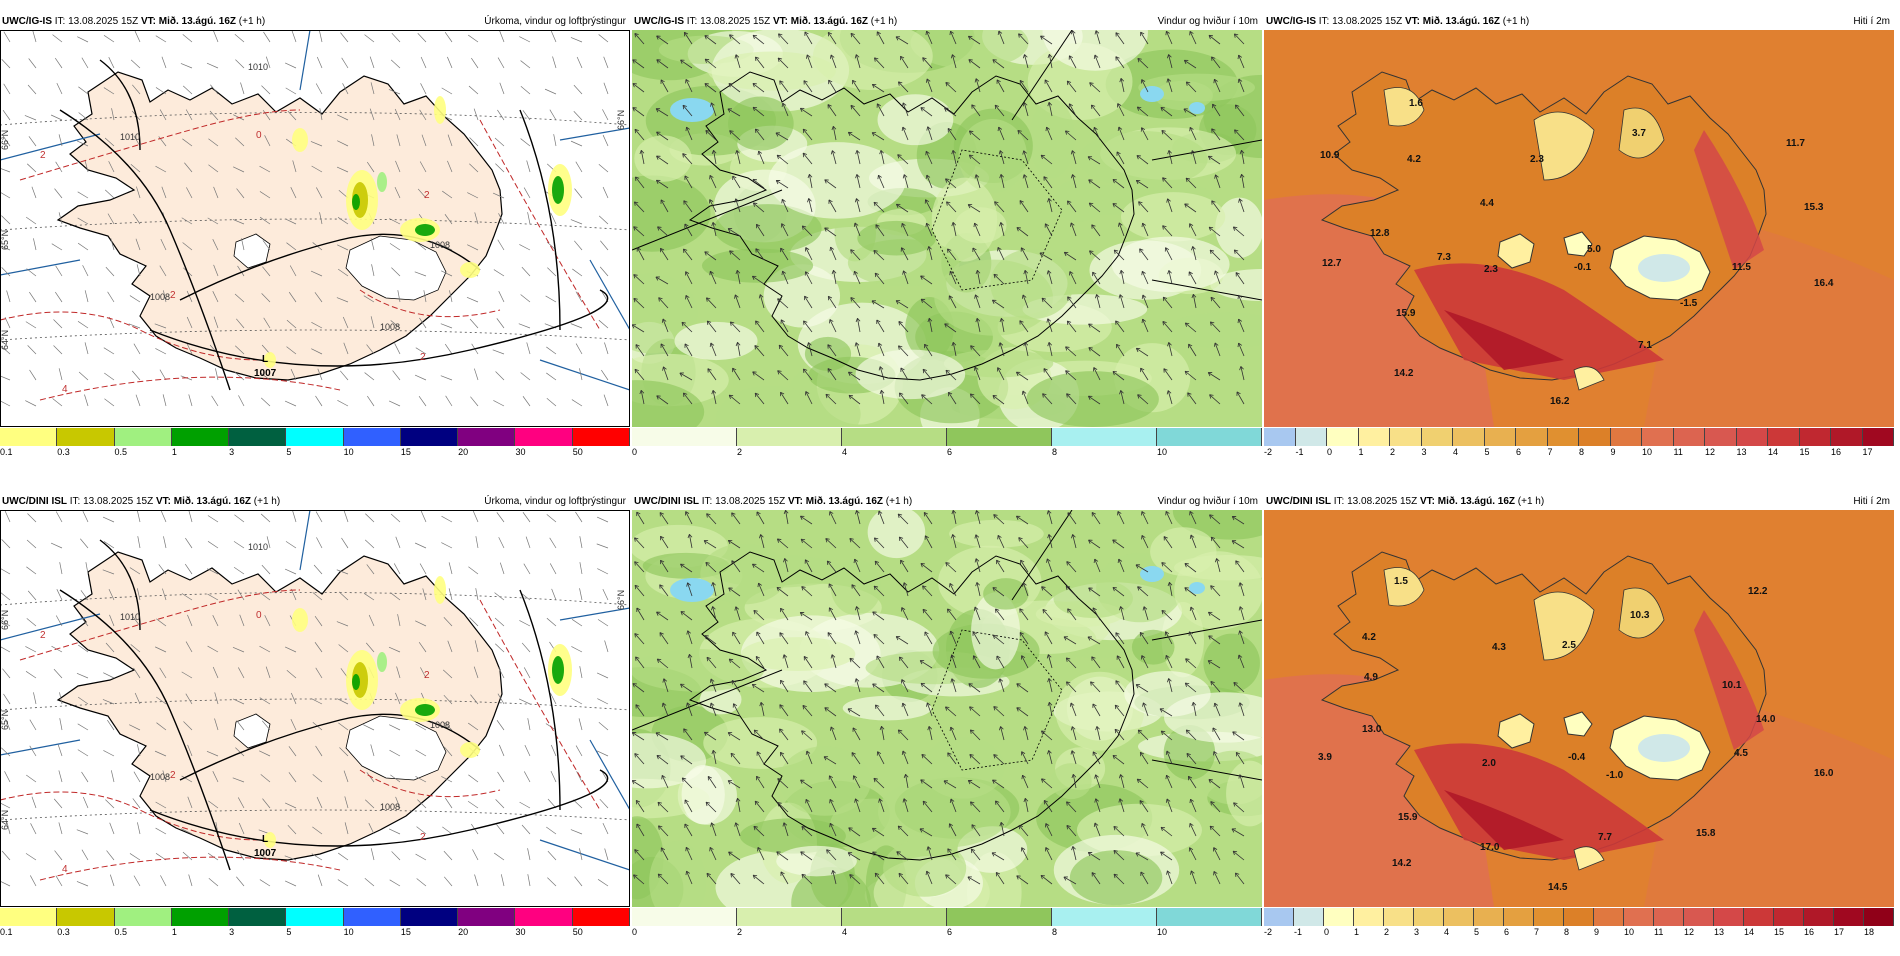 The height and width of the screenshot is (956, 1900). What do you see at coordinates (6, 932) in the screenshot?
I see `colorbar-tick-label: 0.1` at bounding box center [6, 932].